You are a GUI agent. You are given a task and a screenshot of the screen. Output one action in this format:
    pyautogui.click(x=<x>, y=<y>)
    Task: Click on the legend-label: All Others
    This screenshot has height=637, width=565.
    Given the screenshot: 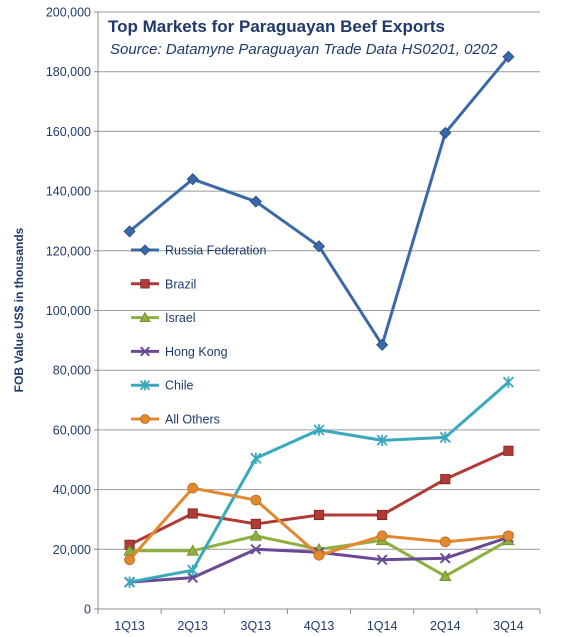 What is the action you would take?
    pyautogui.click(x=192, y=420)
    